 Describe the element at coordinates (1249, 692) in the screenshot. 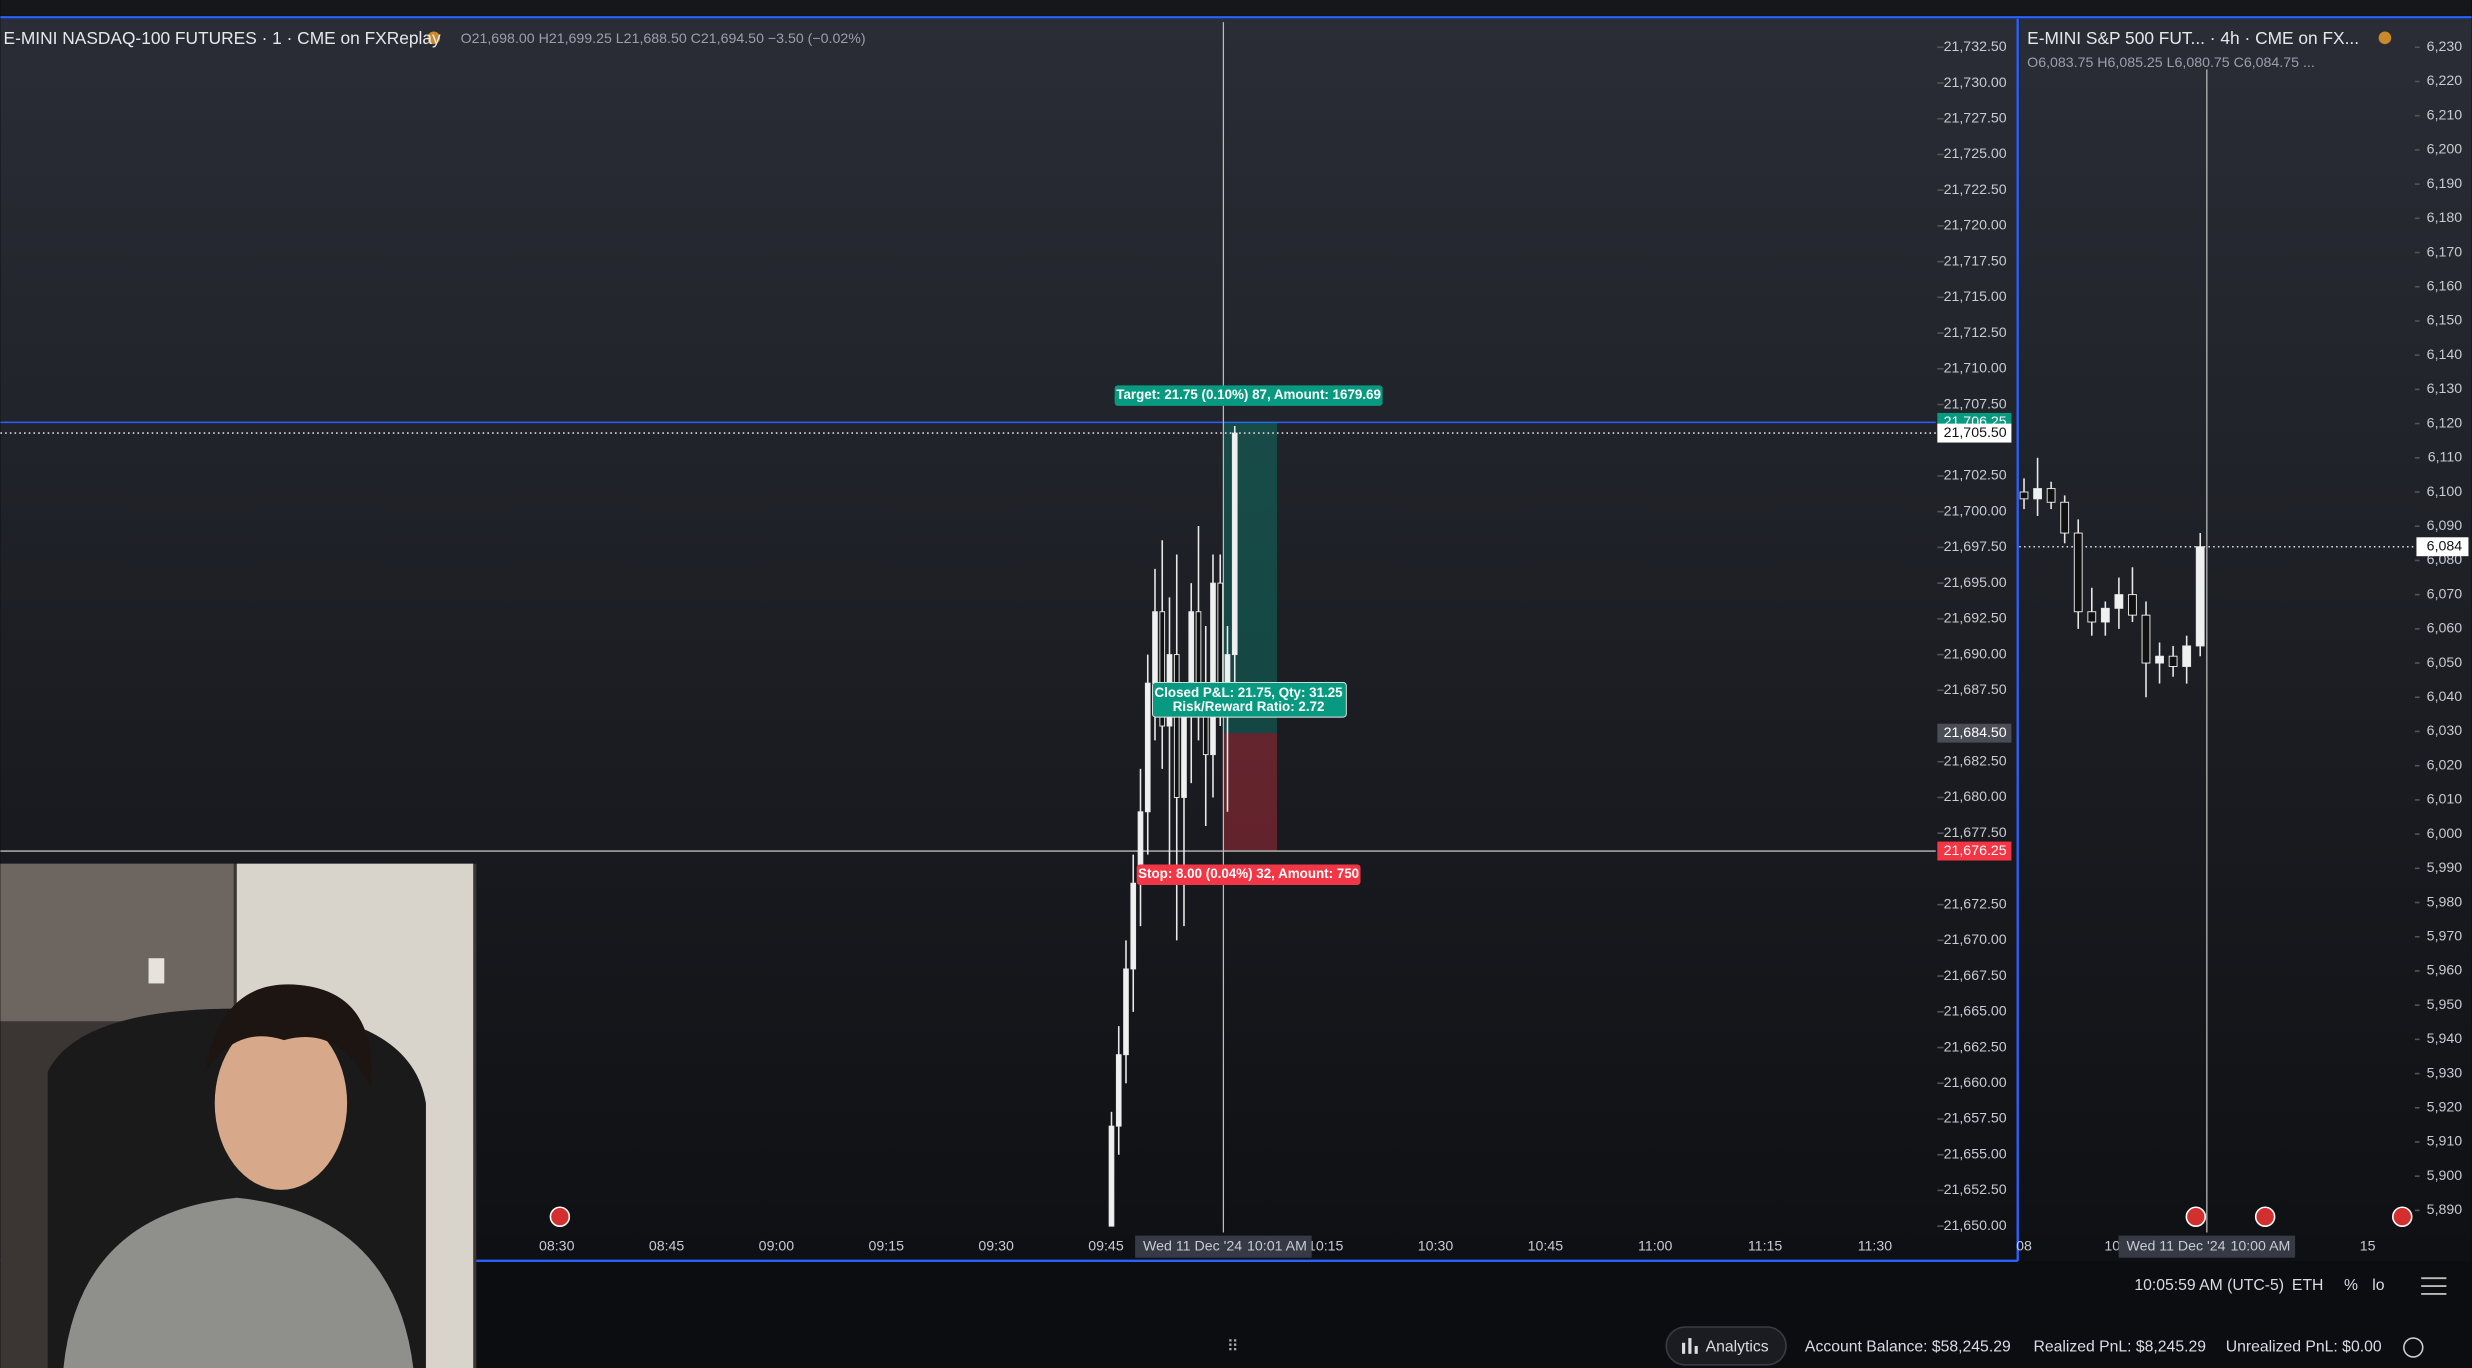

I see `pnl-label: Closed P&L: 21.75, Qty: 31.25` at that location.